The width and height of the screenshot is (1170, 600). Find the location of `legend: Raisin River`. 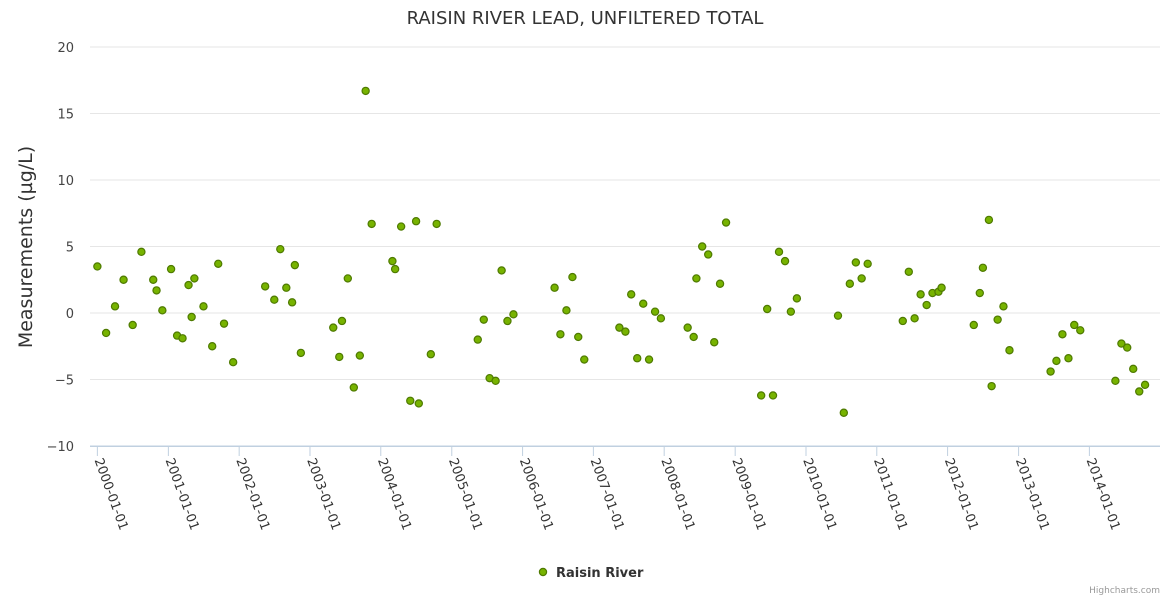

legend: Raisin River is located at coordinates (591, 573).